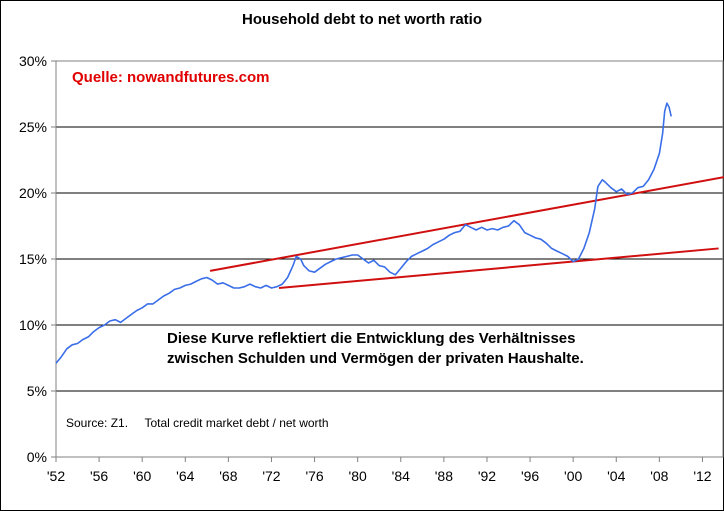  Describe the element at coordinates (33, 325) in the screenshot. I see `y-tick-label: 10%` at that location.